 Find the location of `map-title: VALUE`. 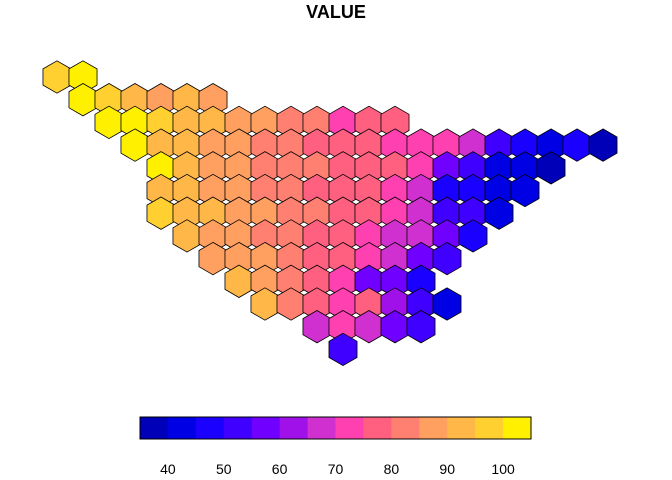

map-title: VALUE is located at coordinates (336, 12).